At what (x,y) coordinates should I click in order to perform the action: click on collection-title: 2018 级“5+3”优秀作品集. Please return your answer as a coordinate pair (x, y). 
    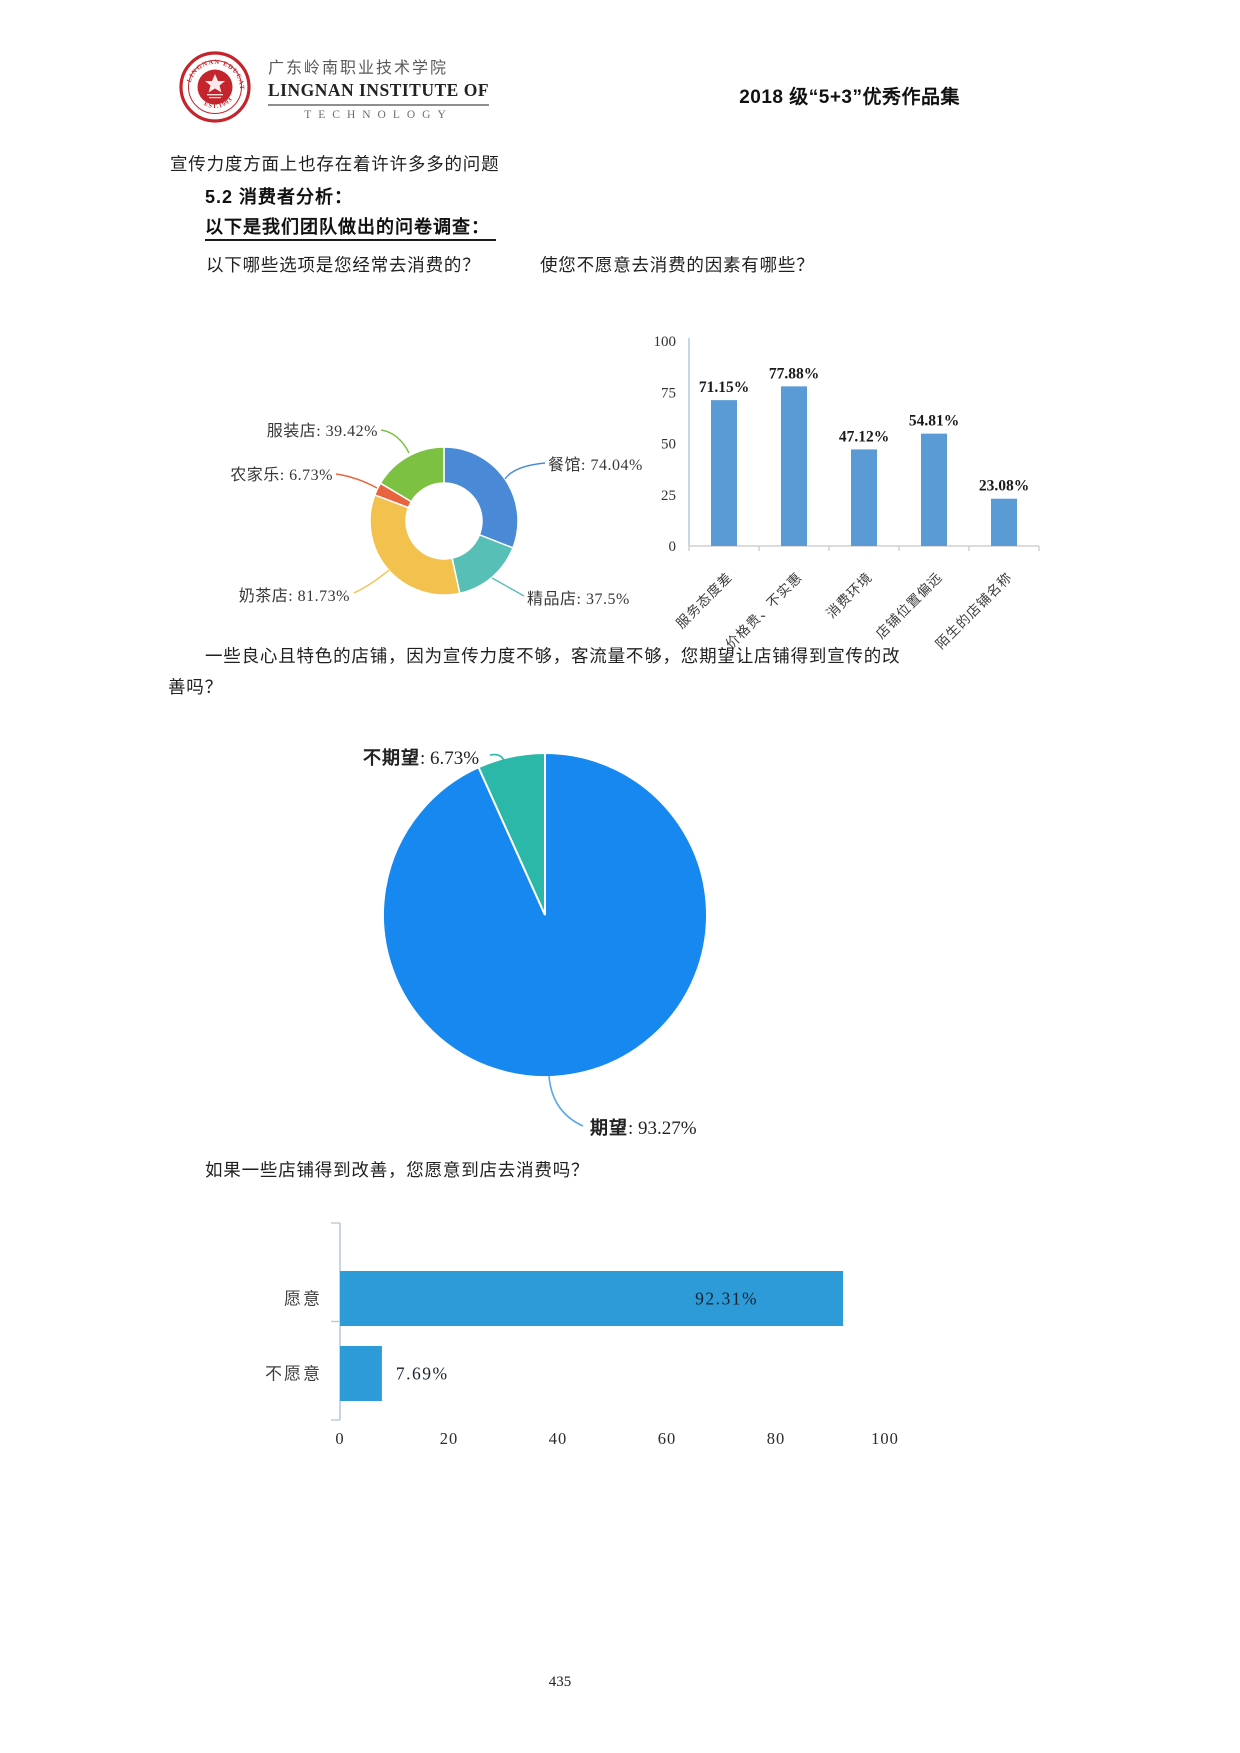
    Looking at the image, I should click on (849, 97).